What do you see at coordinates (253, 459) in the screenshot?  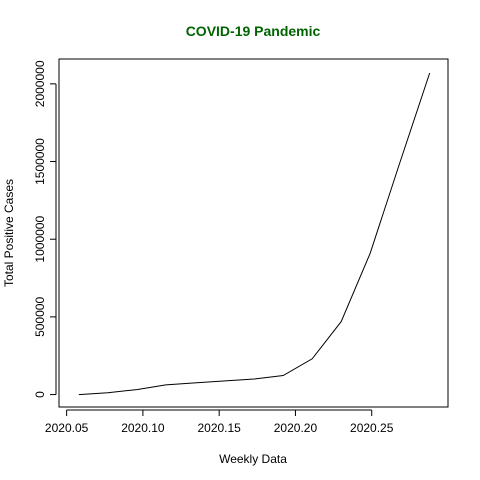 I see `x-axis-label: Weekly Data` at bounding box center [253, 459].